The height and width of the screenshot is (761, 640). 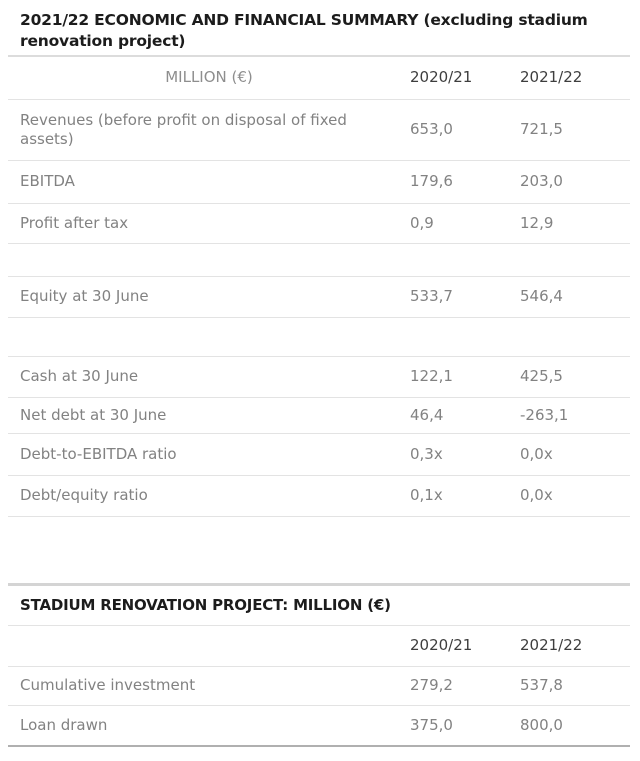 I want to click on stadium-section-title-row: STADIUM RENOVATION PROJECT: MILLION (€), so click(x=319, y=604).